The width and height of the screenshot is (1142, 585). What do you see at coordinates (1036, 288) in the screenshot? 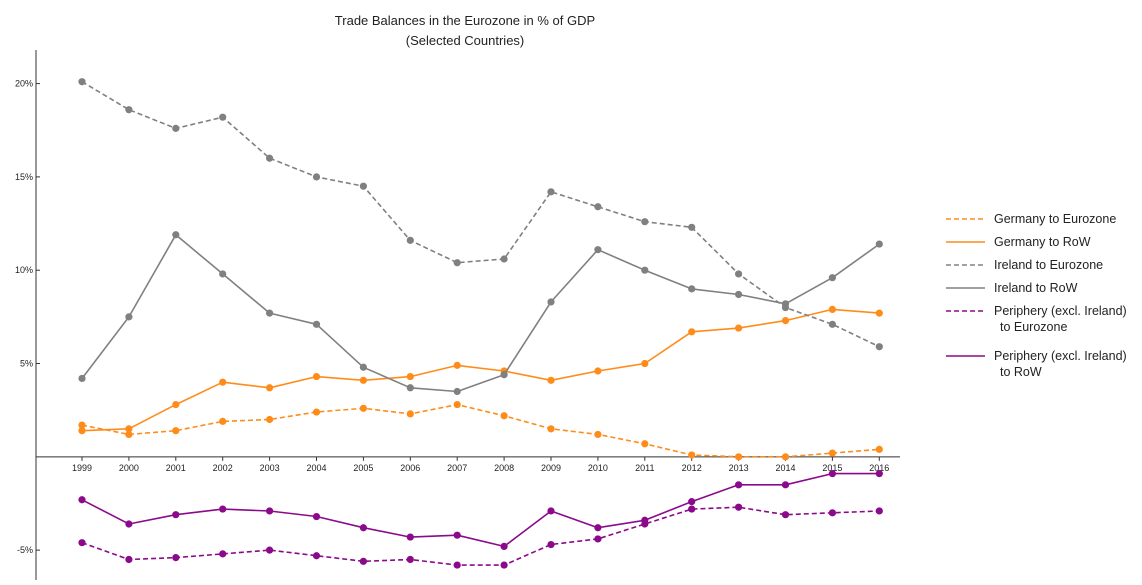
I see `legend-label: Ireland to RoW` at bounding box center [1036, 288].